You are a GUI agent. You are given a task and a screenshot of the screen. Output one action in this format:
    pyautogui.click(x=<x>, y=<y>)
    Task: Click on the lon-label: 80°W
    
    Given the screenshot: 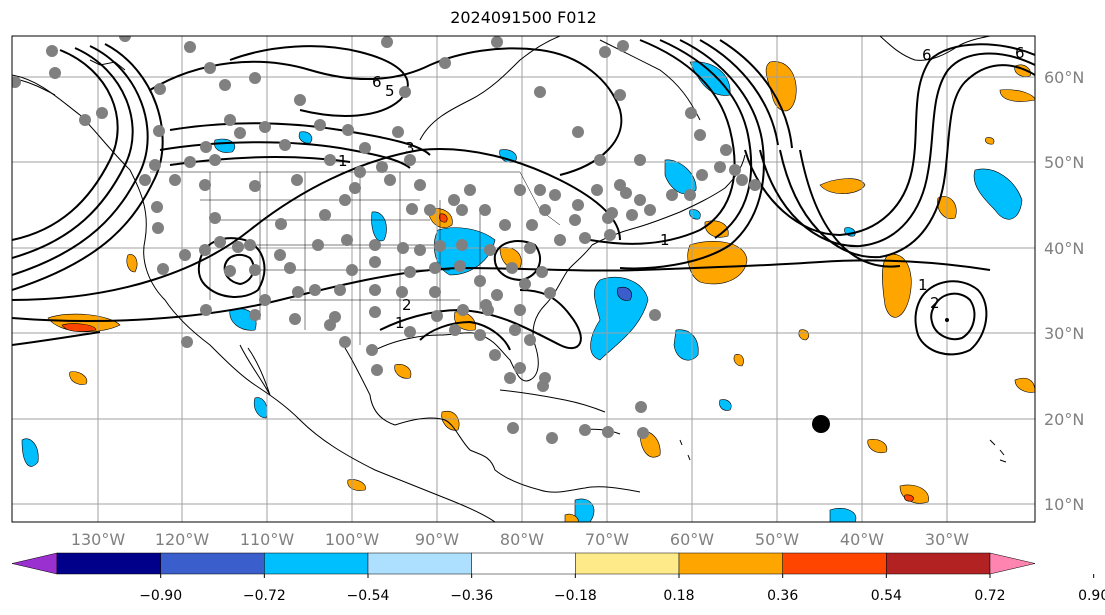 What is the action you would take?
    pyautogui.click(x=522, y=539)
    